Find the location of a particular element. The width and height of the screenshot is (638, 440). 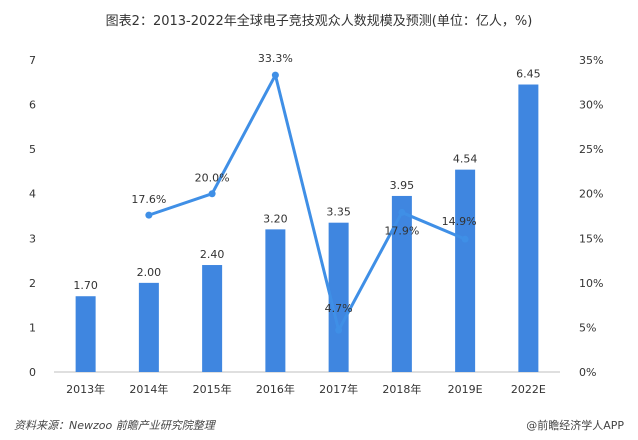

right-axis-tick: 15% is located at coordinates (591, 238).